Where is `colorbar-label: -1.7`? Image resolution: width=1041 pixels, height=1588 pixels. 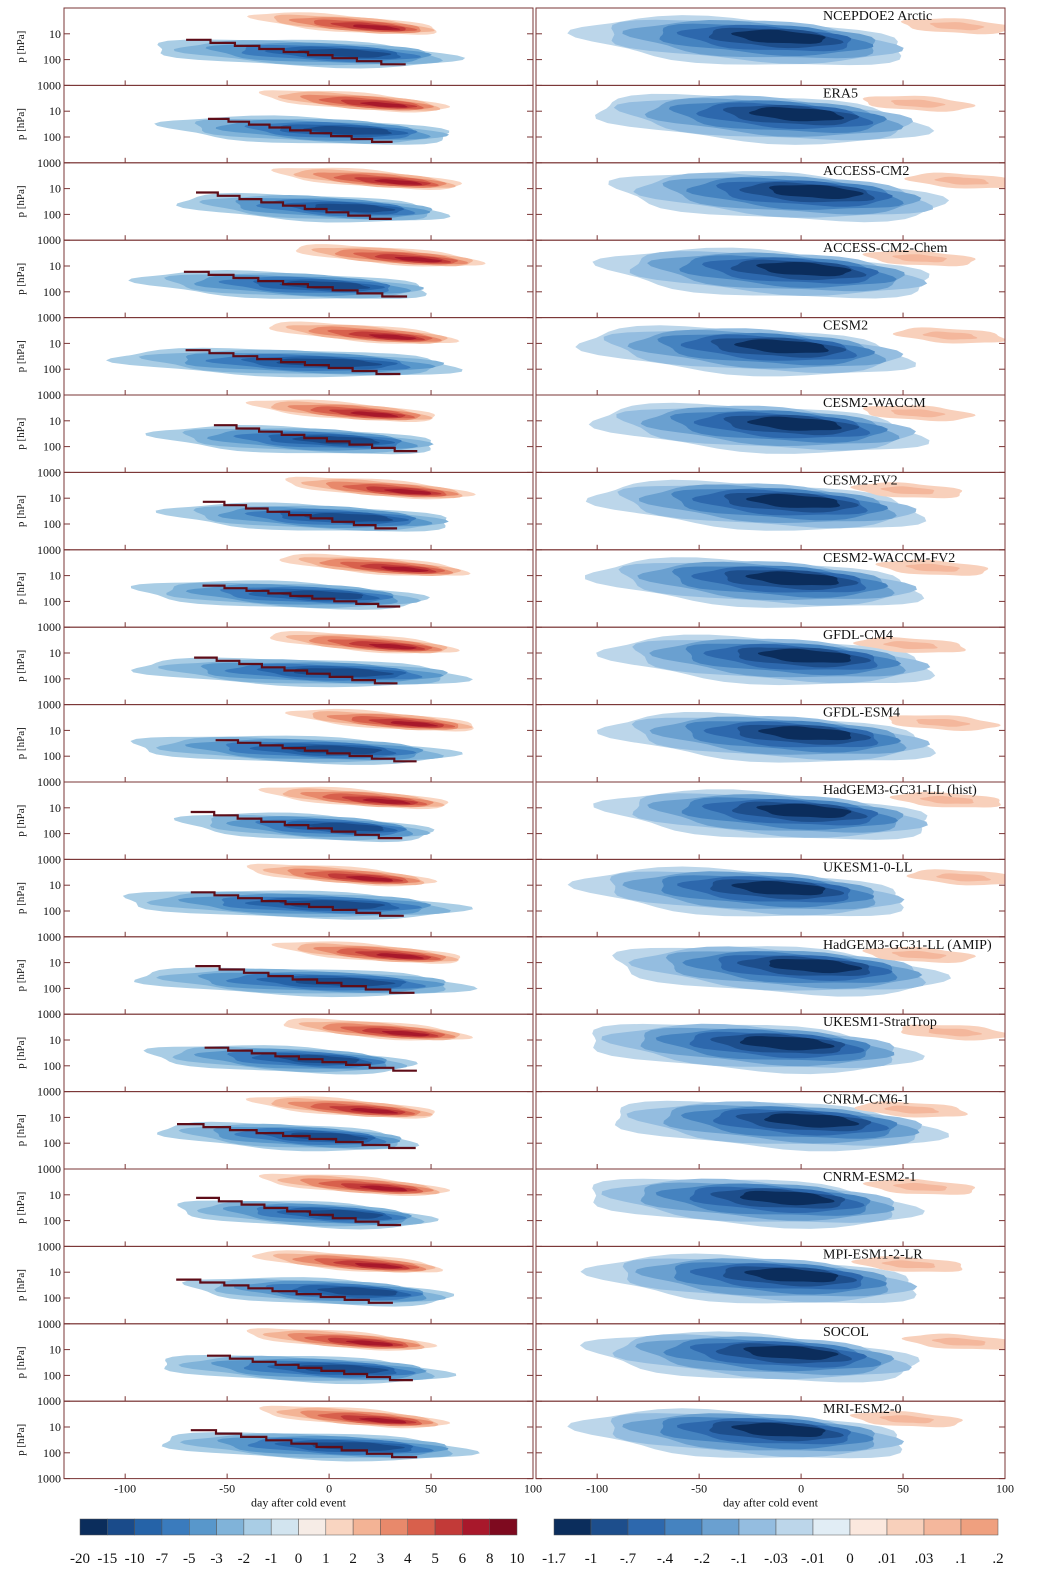
colorbar-label: -1.7 is located at coordinates (554, 1559).